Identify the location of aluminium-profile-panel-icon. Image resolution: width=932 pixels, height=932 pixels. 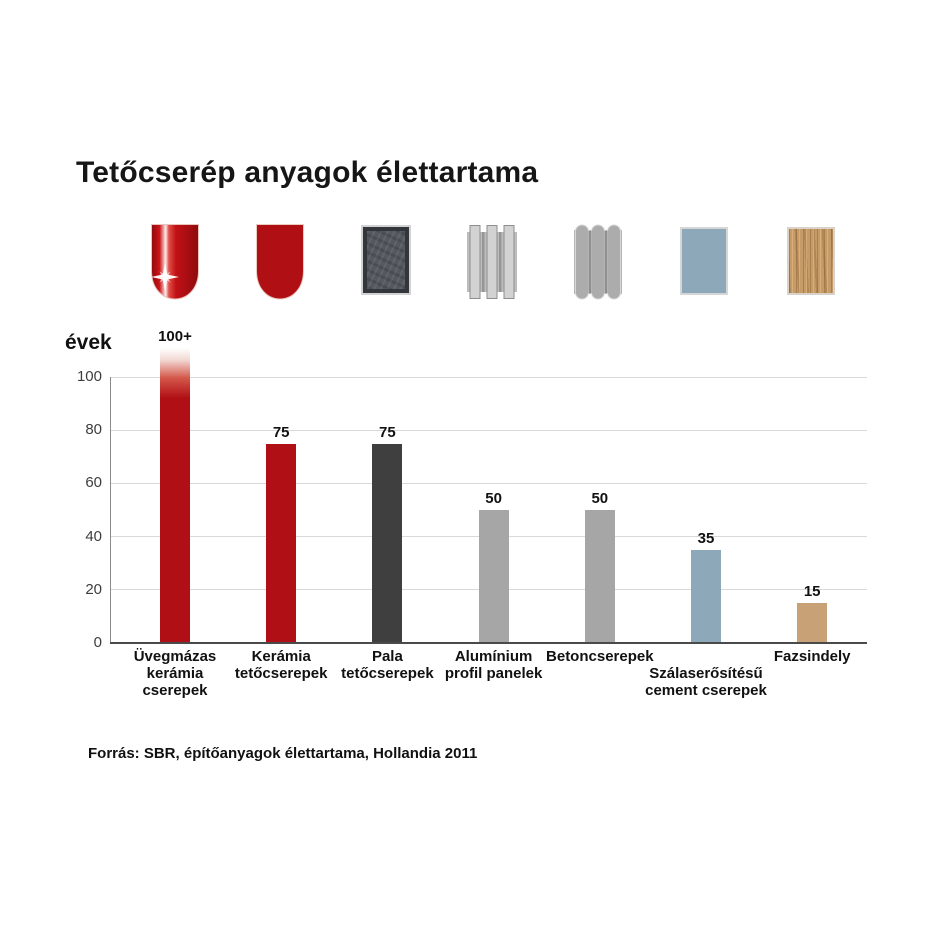
(492, 263).